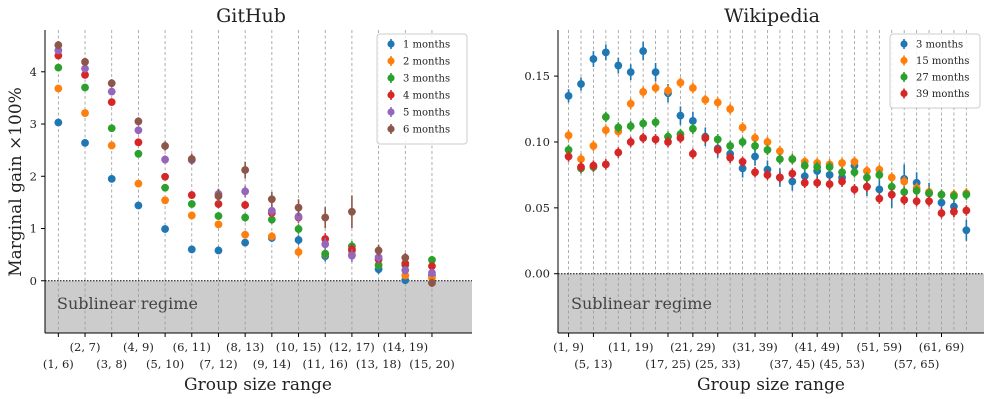 The image size is (984, 399). I want to click on wikipedia-xlabel: Group size range, so click(771, 385).